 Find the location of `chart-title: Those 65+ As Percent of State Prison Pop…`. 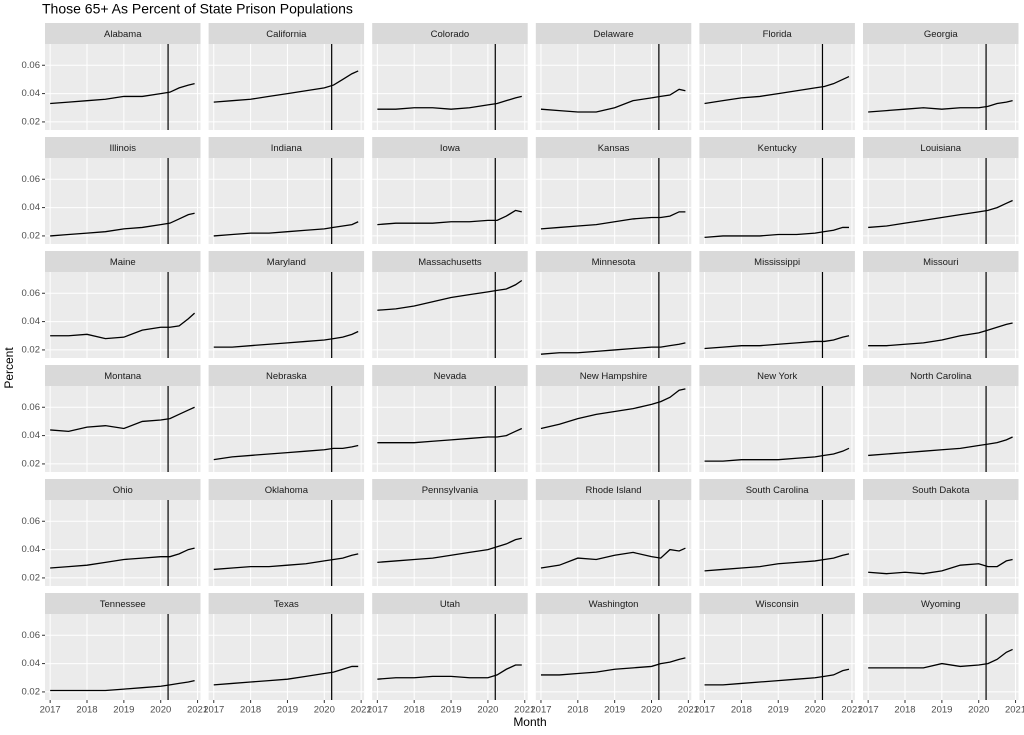

chart-title: Those 65+ As Percent of State Prison Pop… is located at coordinates (197, 9).